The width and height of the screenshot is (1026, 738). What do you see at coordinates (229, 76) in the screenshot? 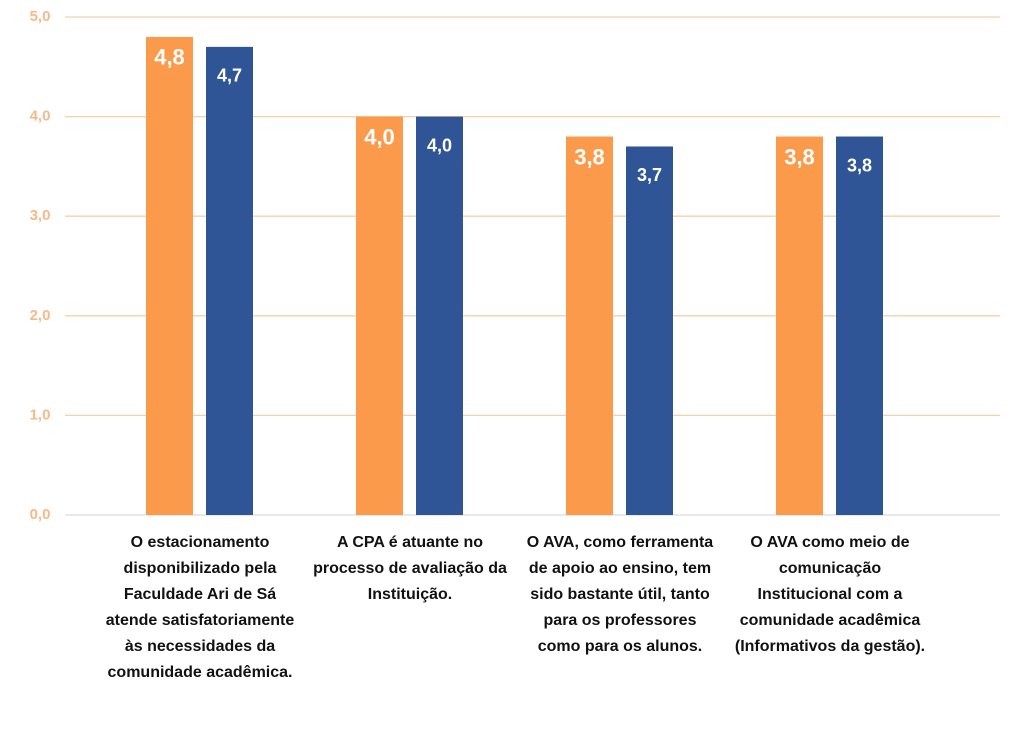
I see `value-label: 4,7` at bounding box center [229, 76].